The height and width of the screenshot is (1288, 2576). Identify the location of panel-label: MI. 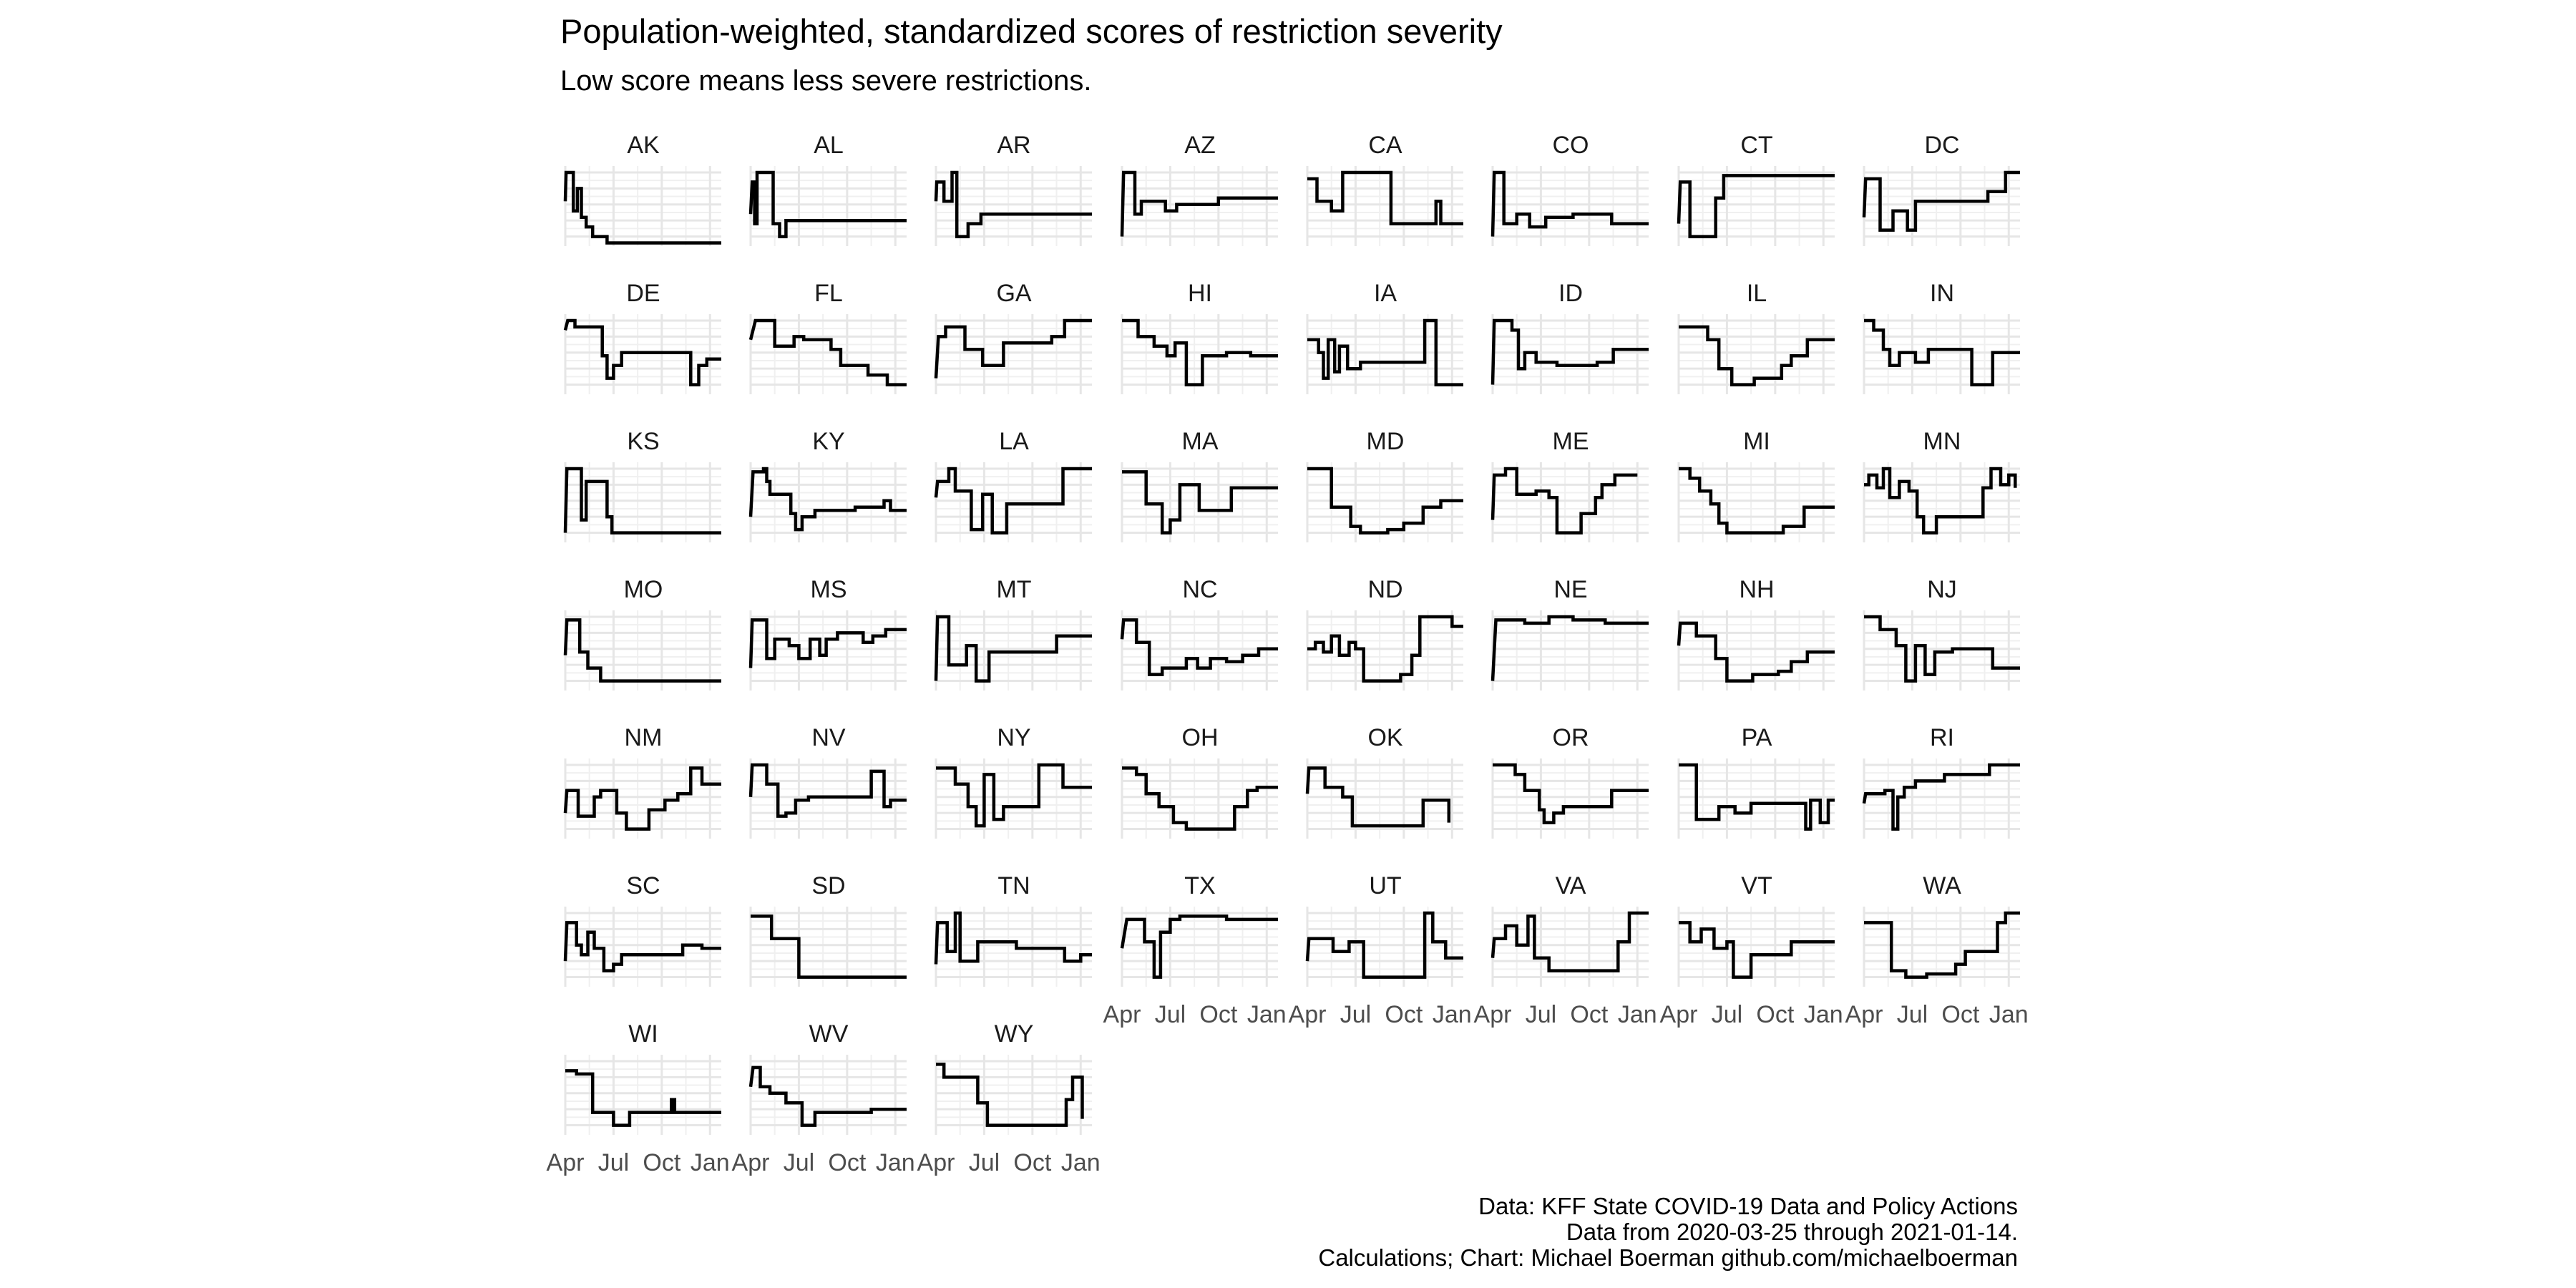
(1756, 442).